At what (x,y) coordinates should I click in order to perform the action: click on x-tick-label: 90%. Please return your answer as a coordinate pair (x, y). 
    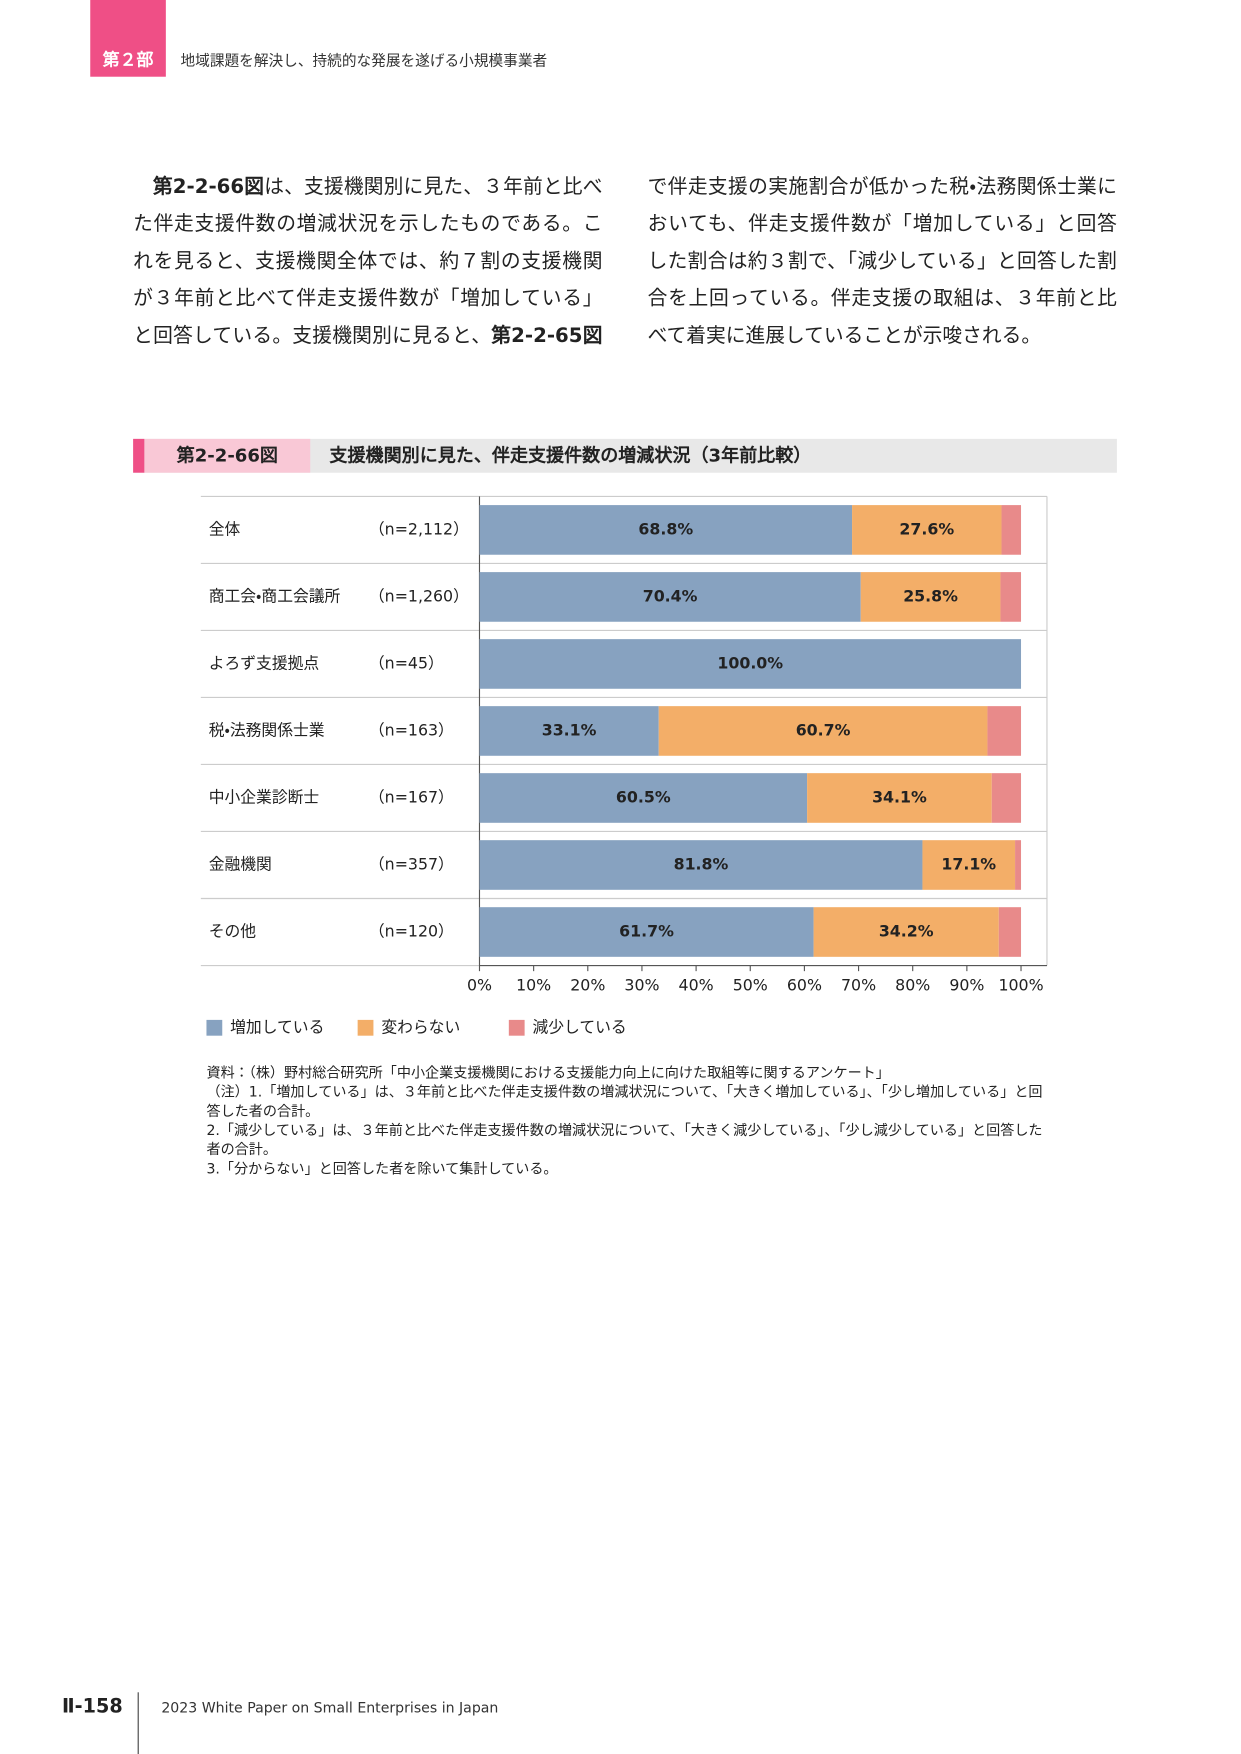
    Looking at the image, I should click on (966, 984).